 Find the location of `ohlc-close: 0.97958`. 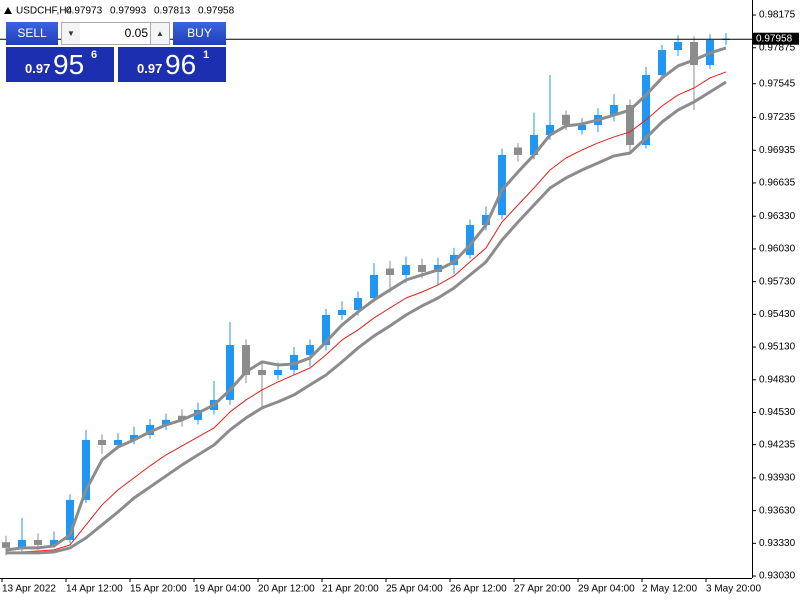

ohlc-close: 0.97958 is located at coordinates (216, 11).